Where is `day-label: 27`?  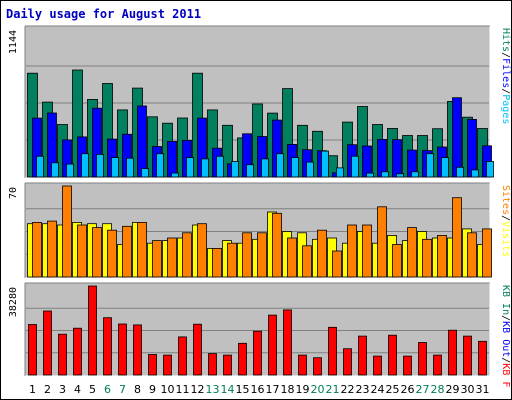
day-label: 27 is located at coordinates (423, 389).